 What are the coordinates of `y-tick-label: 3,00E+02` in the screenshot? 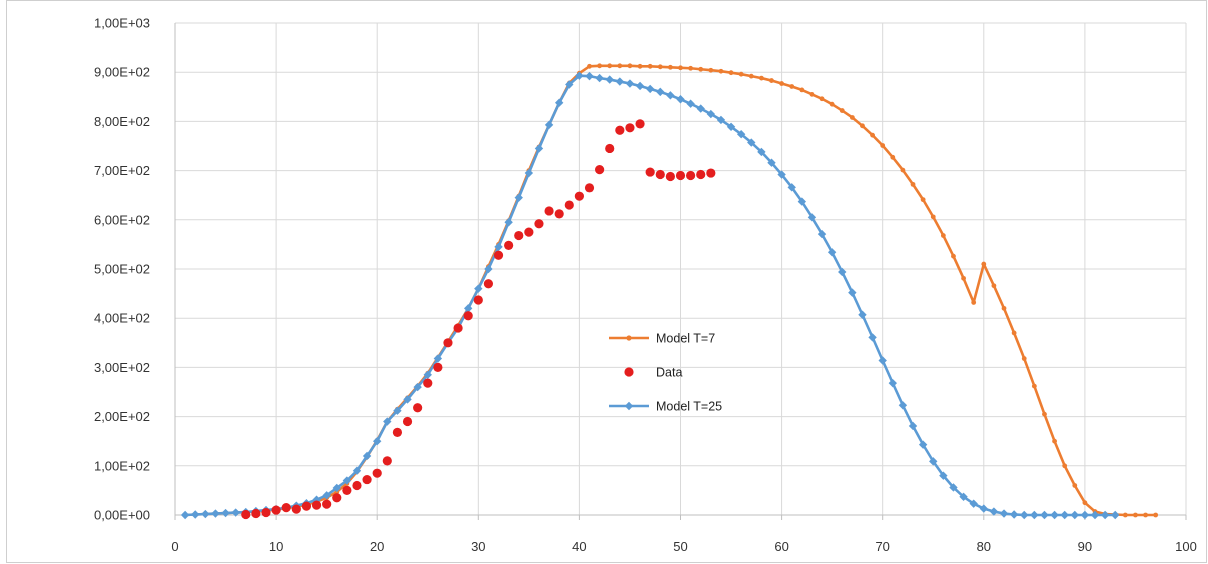 It's located at (122, 367).